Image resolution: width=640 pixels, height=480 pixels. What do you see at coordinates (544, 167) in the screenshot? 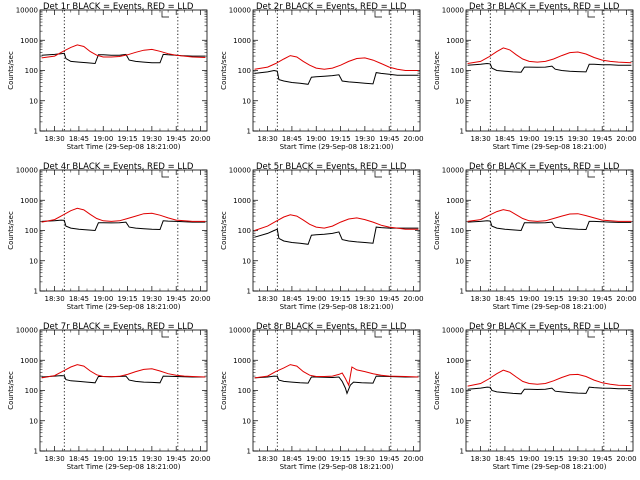
I see `panel-title: Det 6r BLACK = Events, RED = LLD` at bounding box center [544, 167].